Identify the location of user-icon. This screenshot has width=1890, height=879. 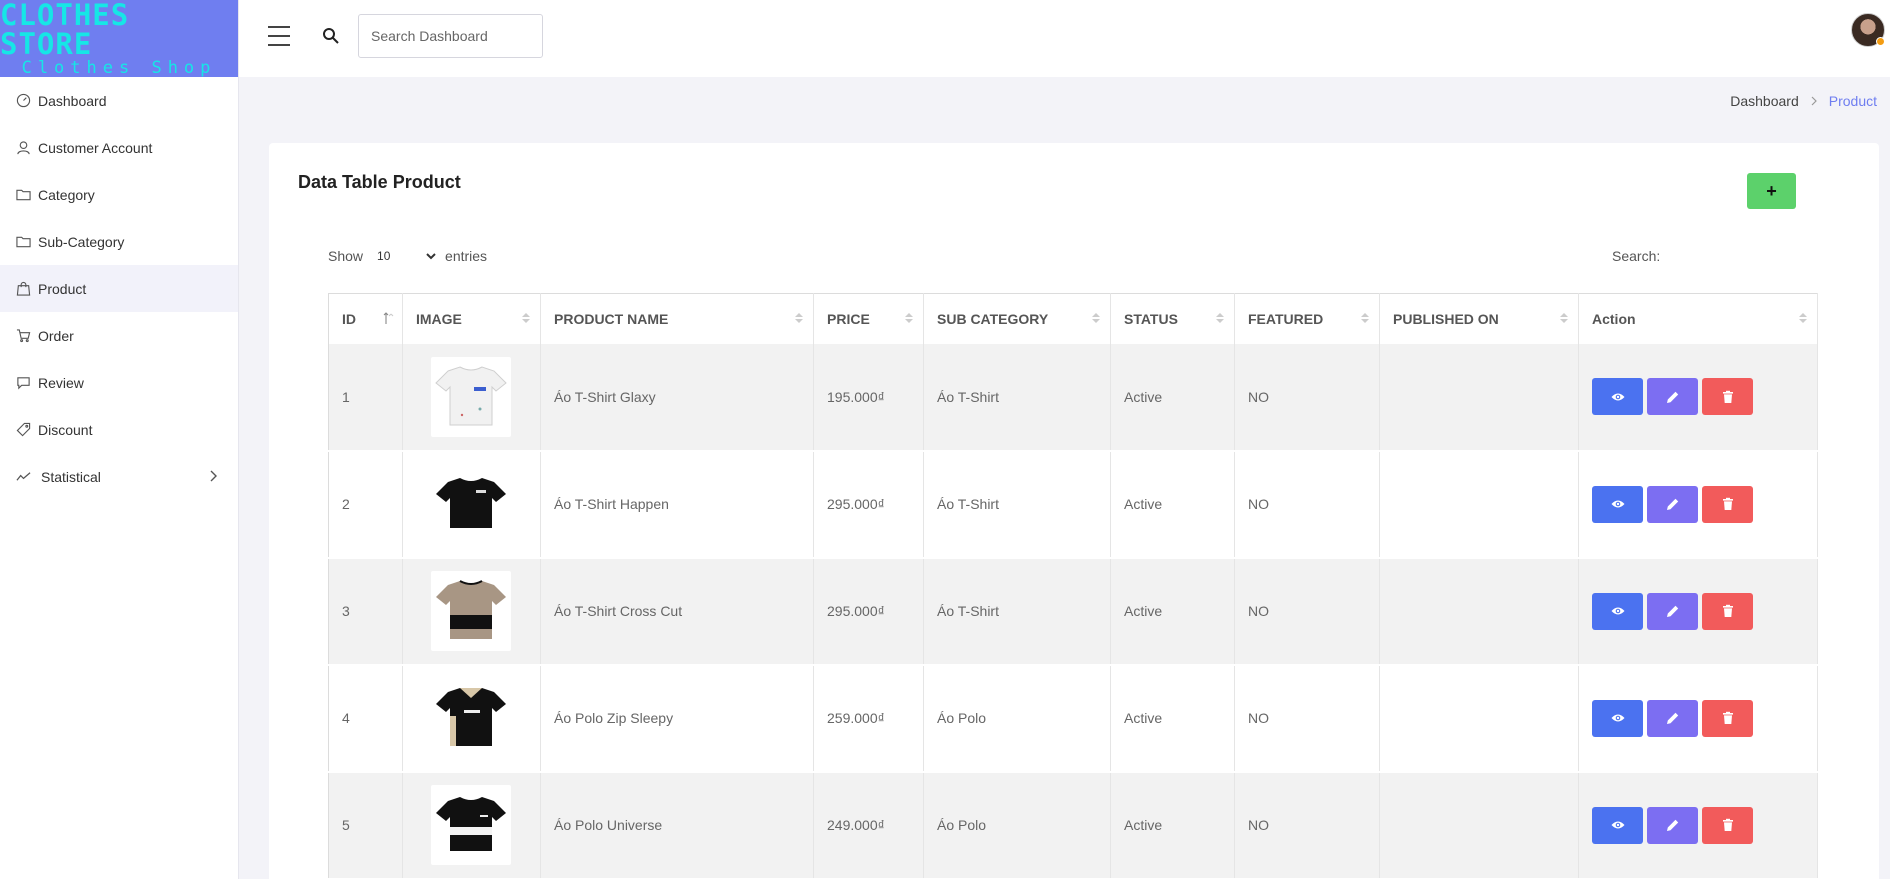
(23, 148).